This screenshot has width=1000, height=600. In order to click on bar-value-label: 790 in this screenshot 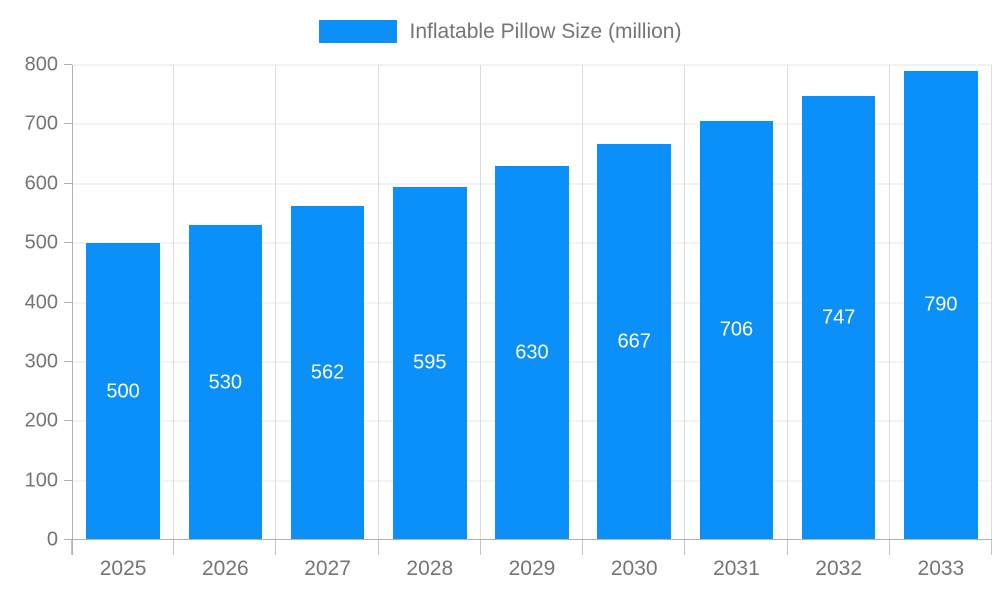, I will do `click(941, 304)`.